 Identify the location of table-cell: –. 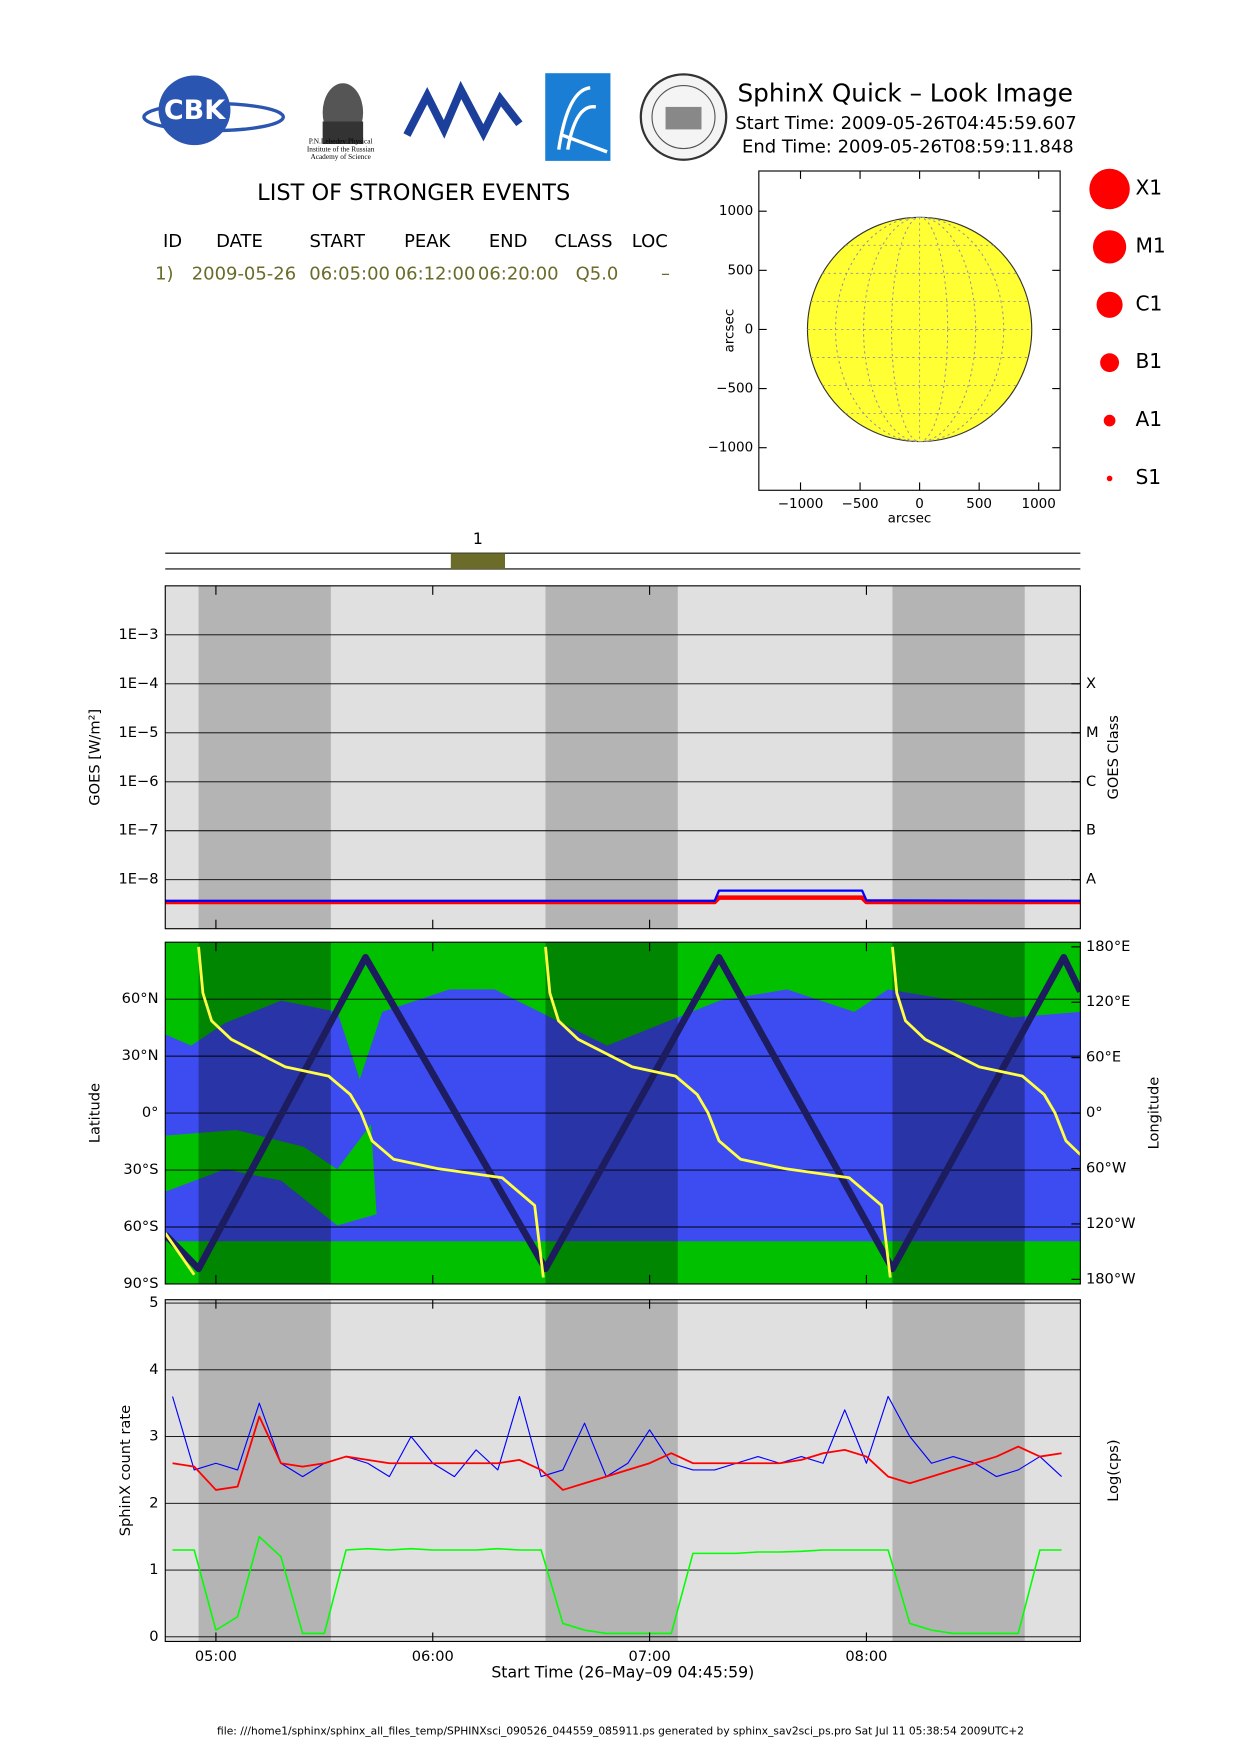
(665, 273).